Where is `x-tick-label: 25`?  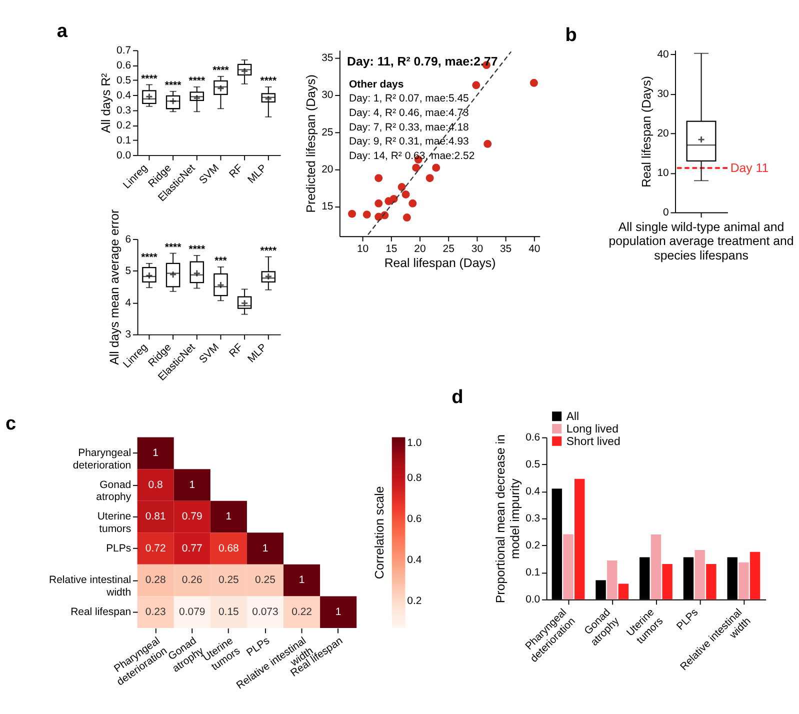 x-tick-label: 25 is located at coordinates (448, 249).